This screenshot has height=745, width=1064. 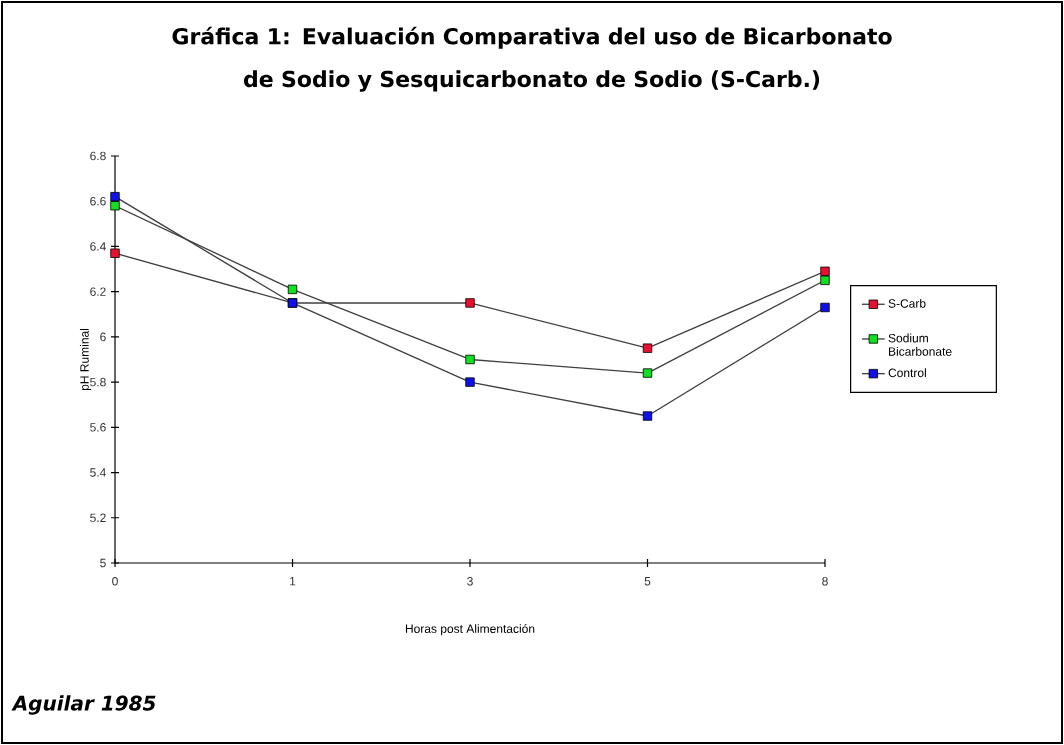 What do you see at coordinates (98, 291) in the screenshot?
I see `y-tick-label: 6.2` at bounding box center [98, 291].